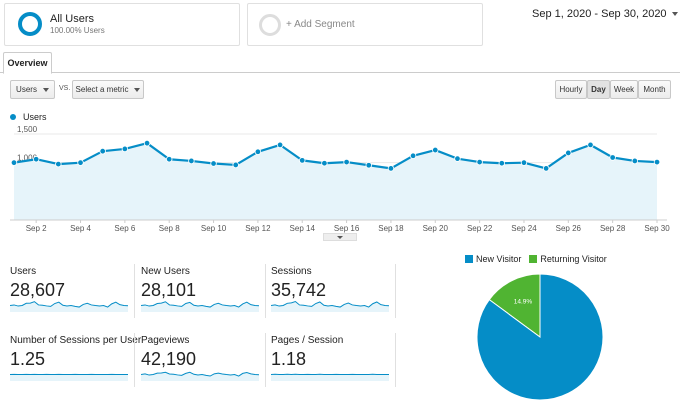 This screenshot has height=405, width=680. I want to click on metric-label: New Users, so click(165, 271).